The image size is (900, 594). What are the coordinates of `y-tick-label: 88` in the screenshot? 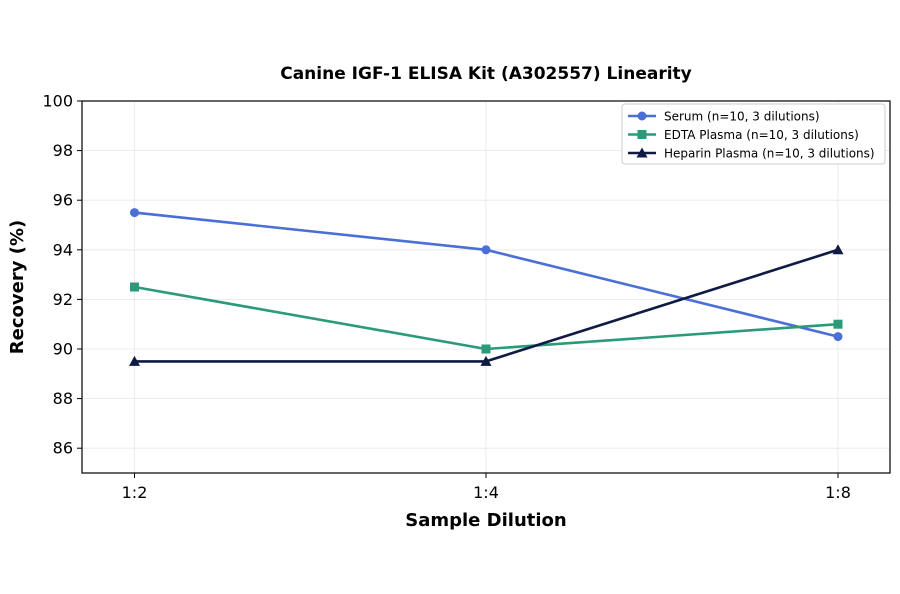 It's located at (63, 398).